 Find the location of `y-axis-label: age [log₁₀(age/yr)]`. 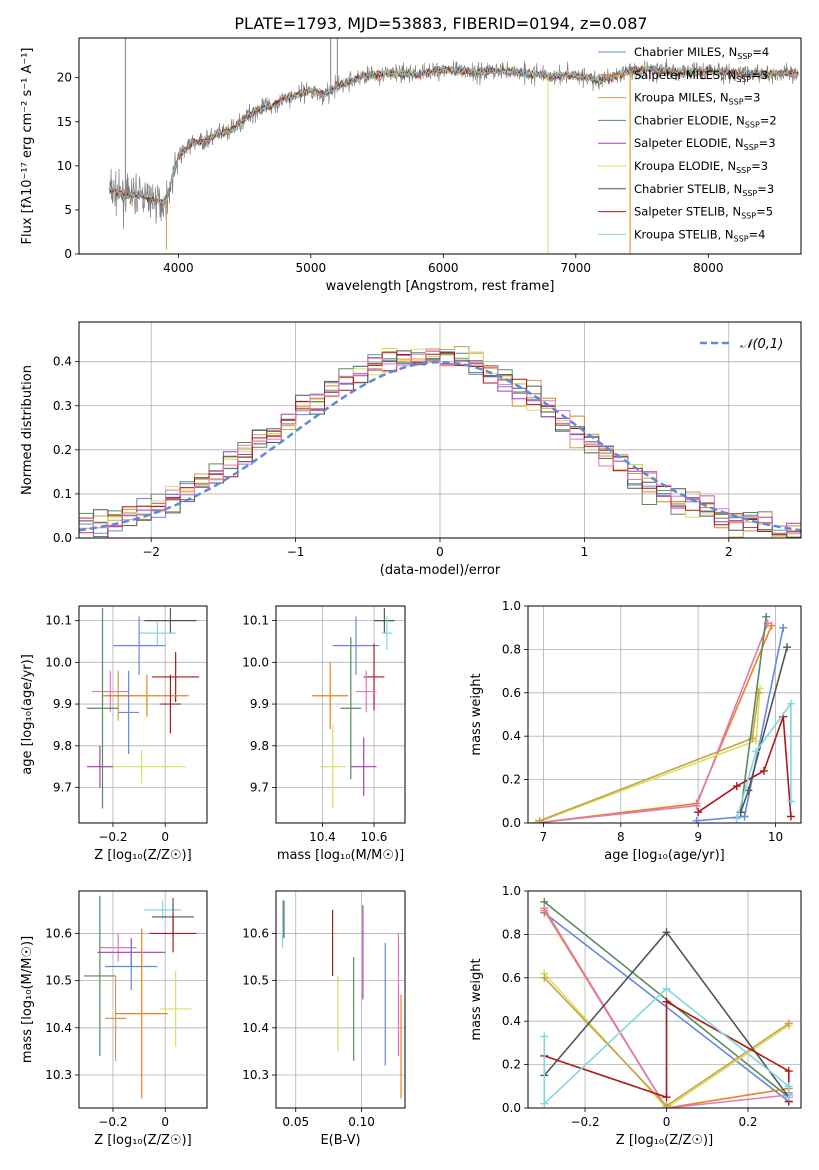

y-axis-label: age [log₁₀(age/yr)] is located at coordinates (27, 714).